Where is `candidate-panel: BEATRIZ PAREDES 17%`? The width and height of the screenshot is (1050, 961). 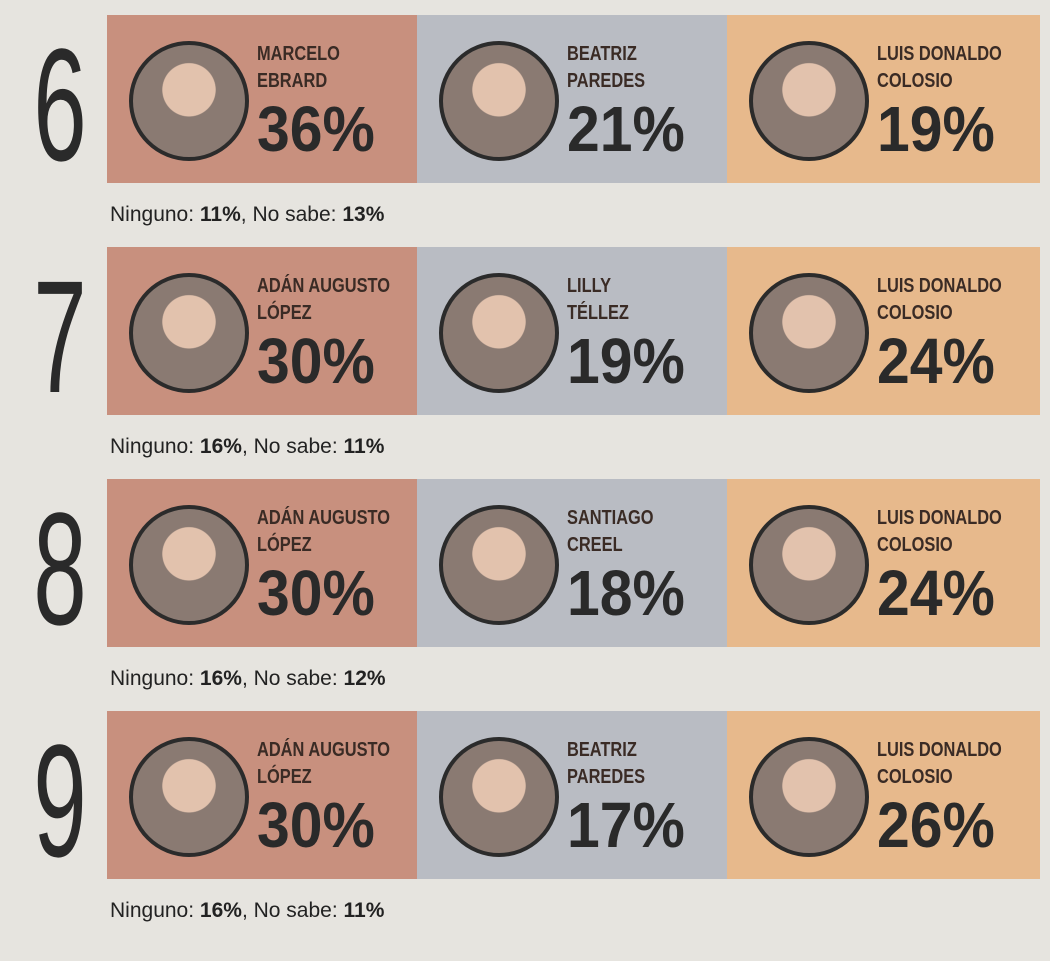 candidate-panel: BEATRIZ PAREDES 17% is located at coordinates (572, 795).